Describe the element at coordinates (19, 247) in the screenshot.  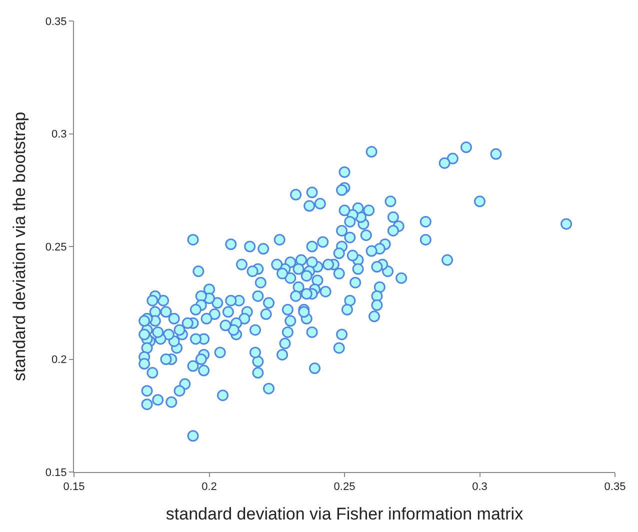
I see `y-axis-title: standard deviation via the bootstrap` at that location.